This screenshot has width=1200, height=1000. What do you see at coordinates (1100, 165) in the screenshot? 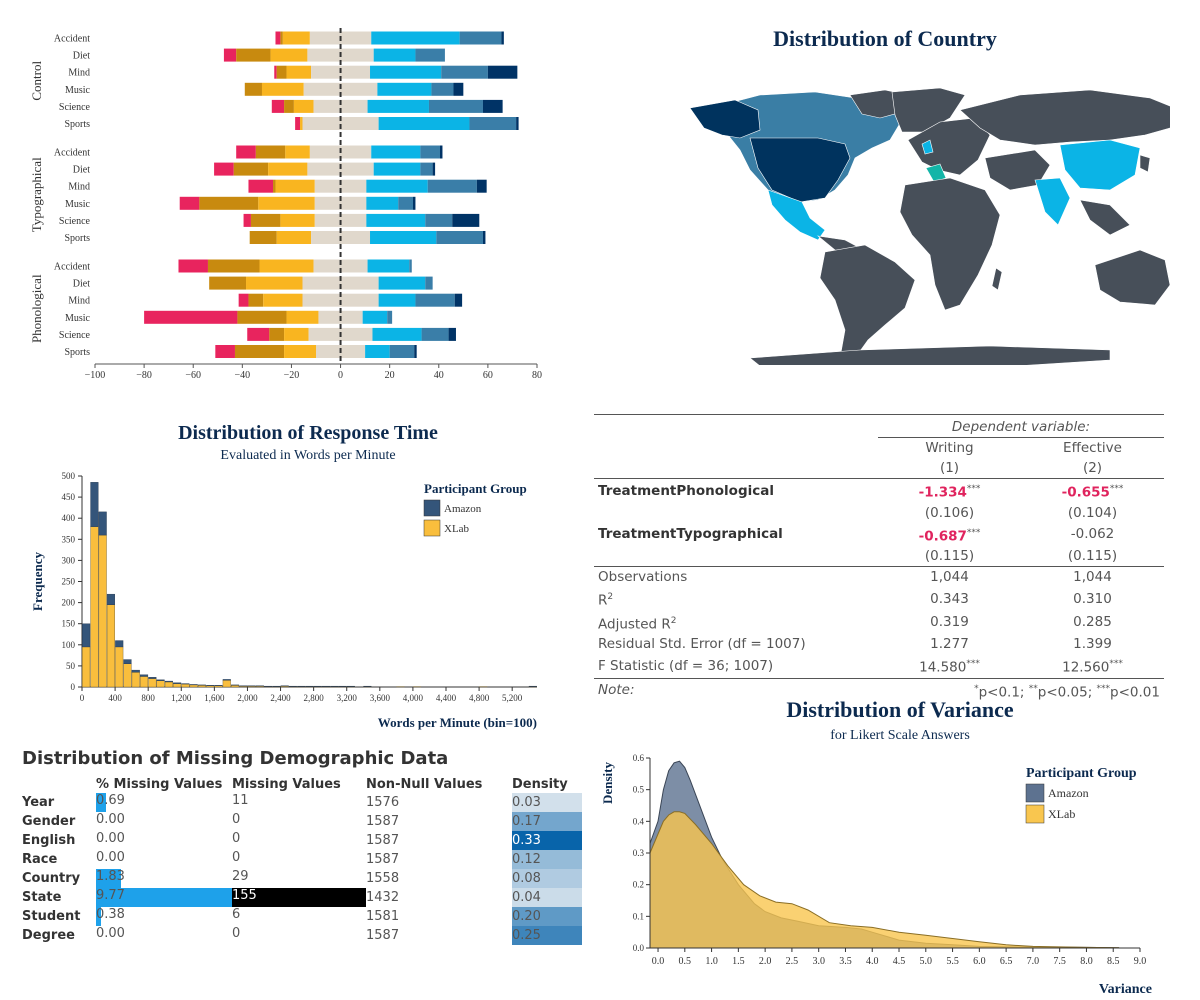
I see `china-region` at bounding box center [1100, 165].